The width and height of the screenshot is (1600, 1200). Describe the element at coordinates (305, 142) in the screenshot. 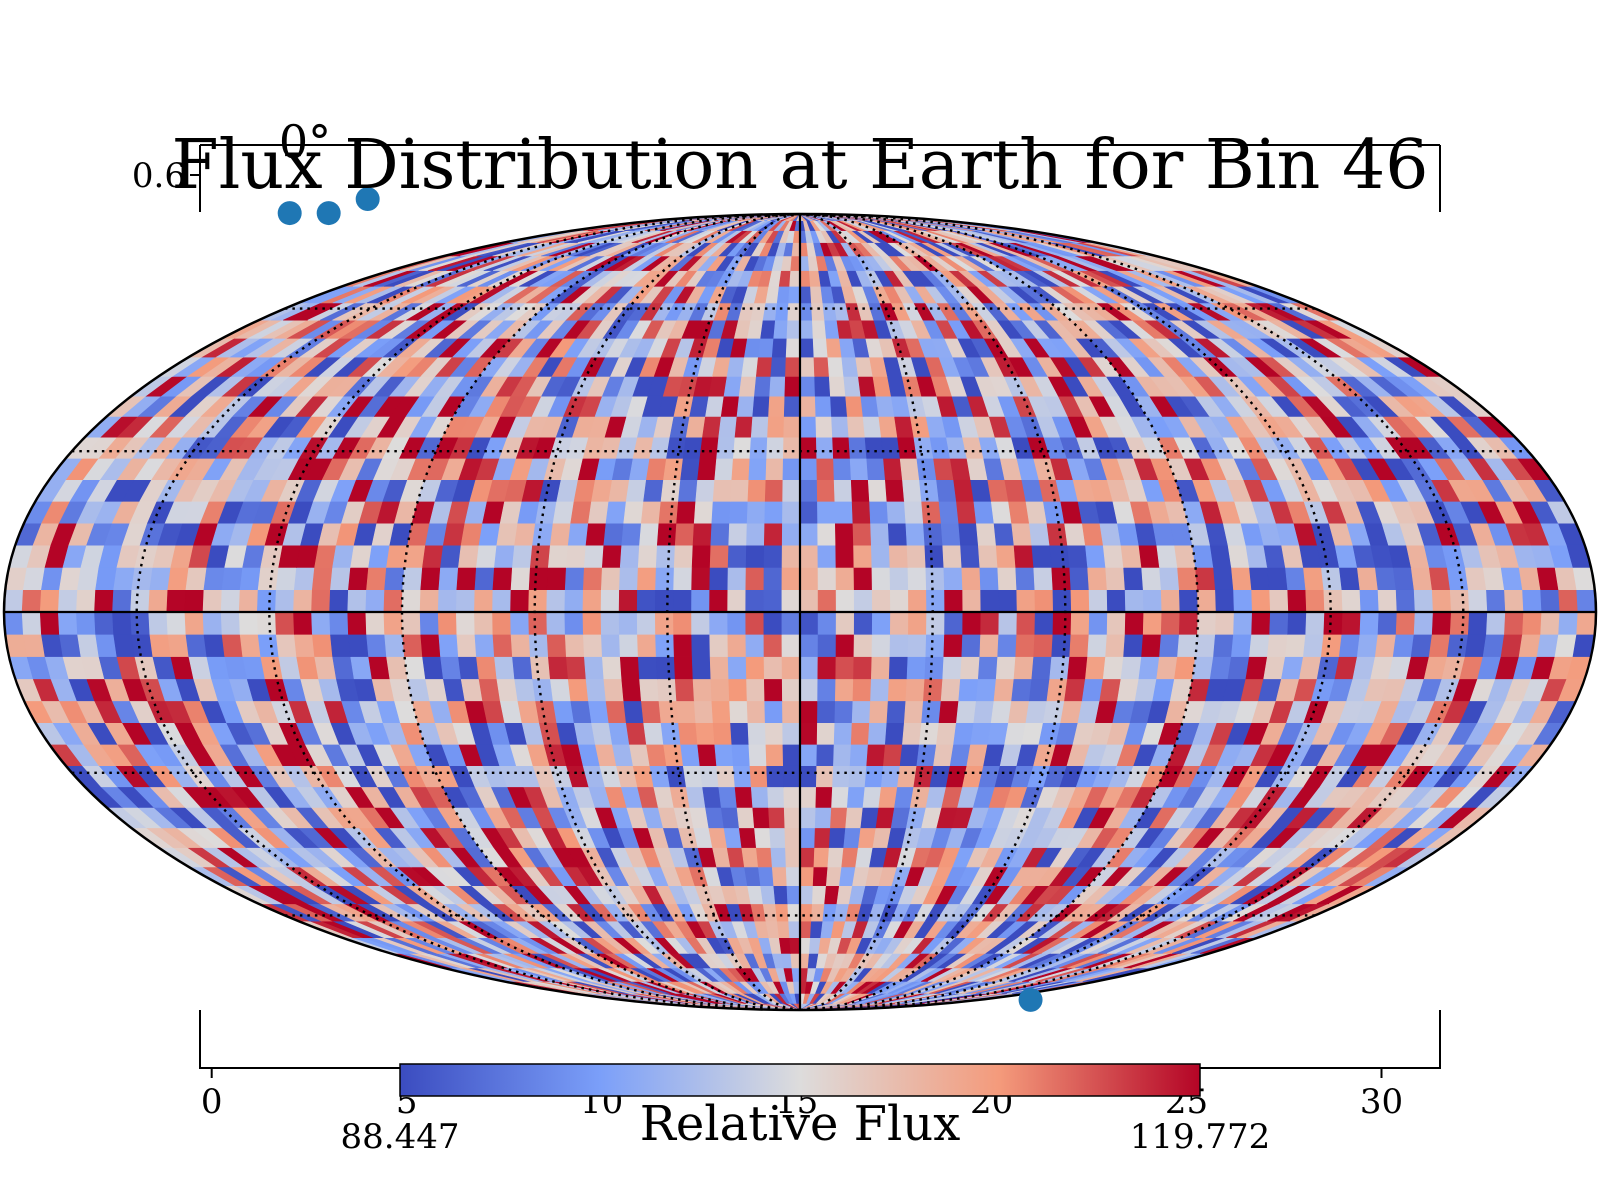

I see `meridian-label: 0°` at that location.